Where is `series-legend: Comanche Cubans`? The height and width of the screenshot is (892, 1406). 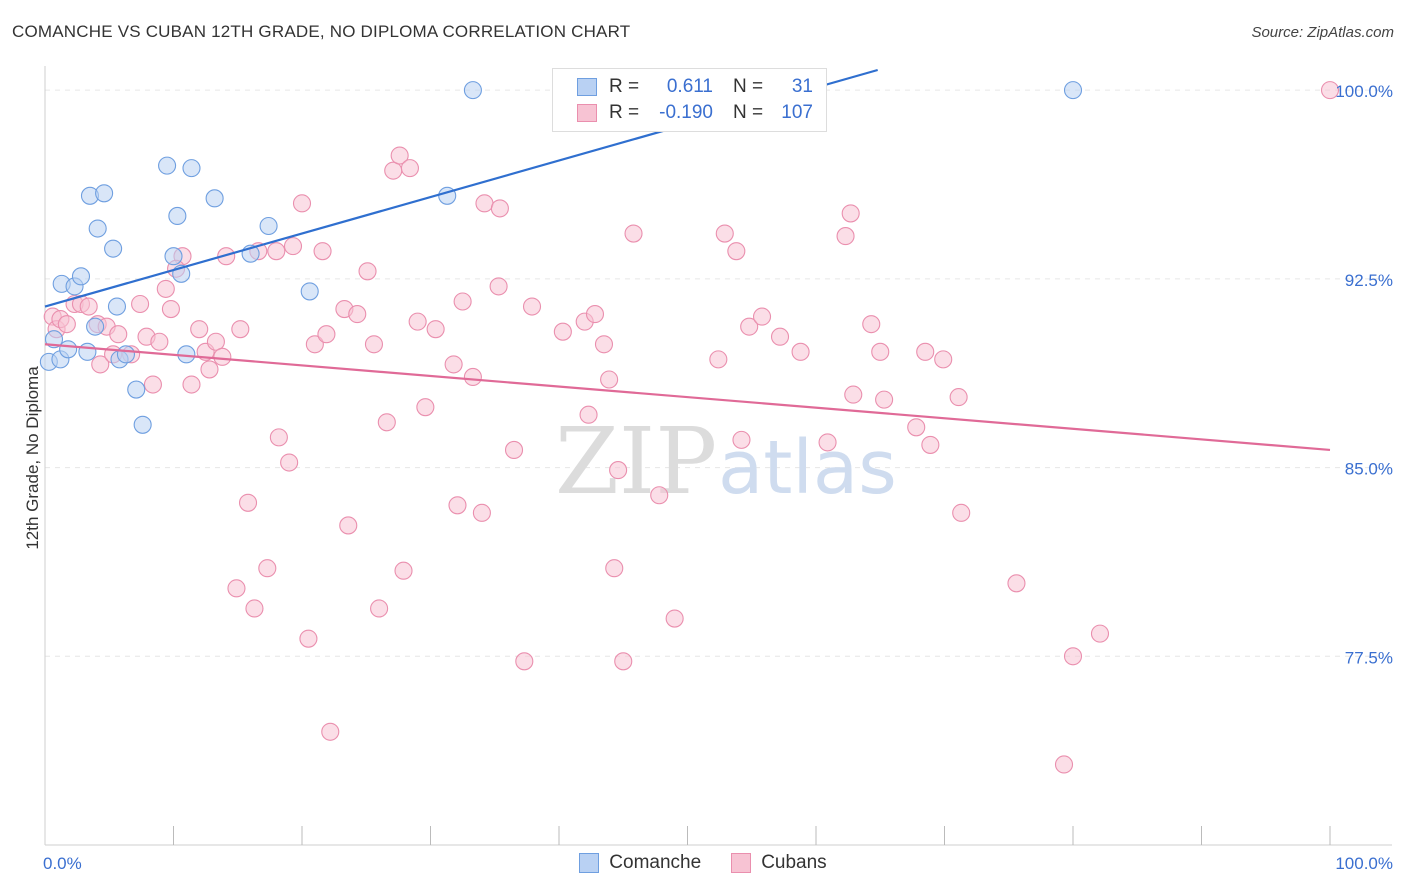
series-legend: Comanche Cubans is located at coordinates (703, 863).